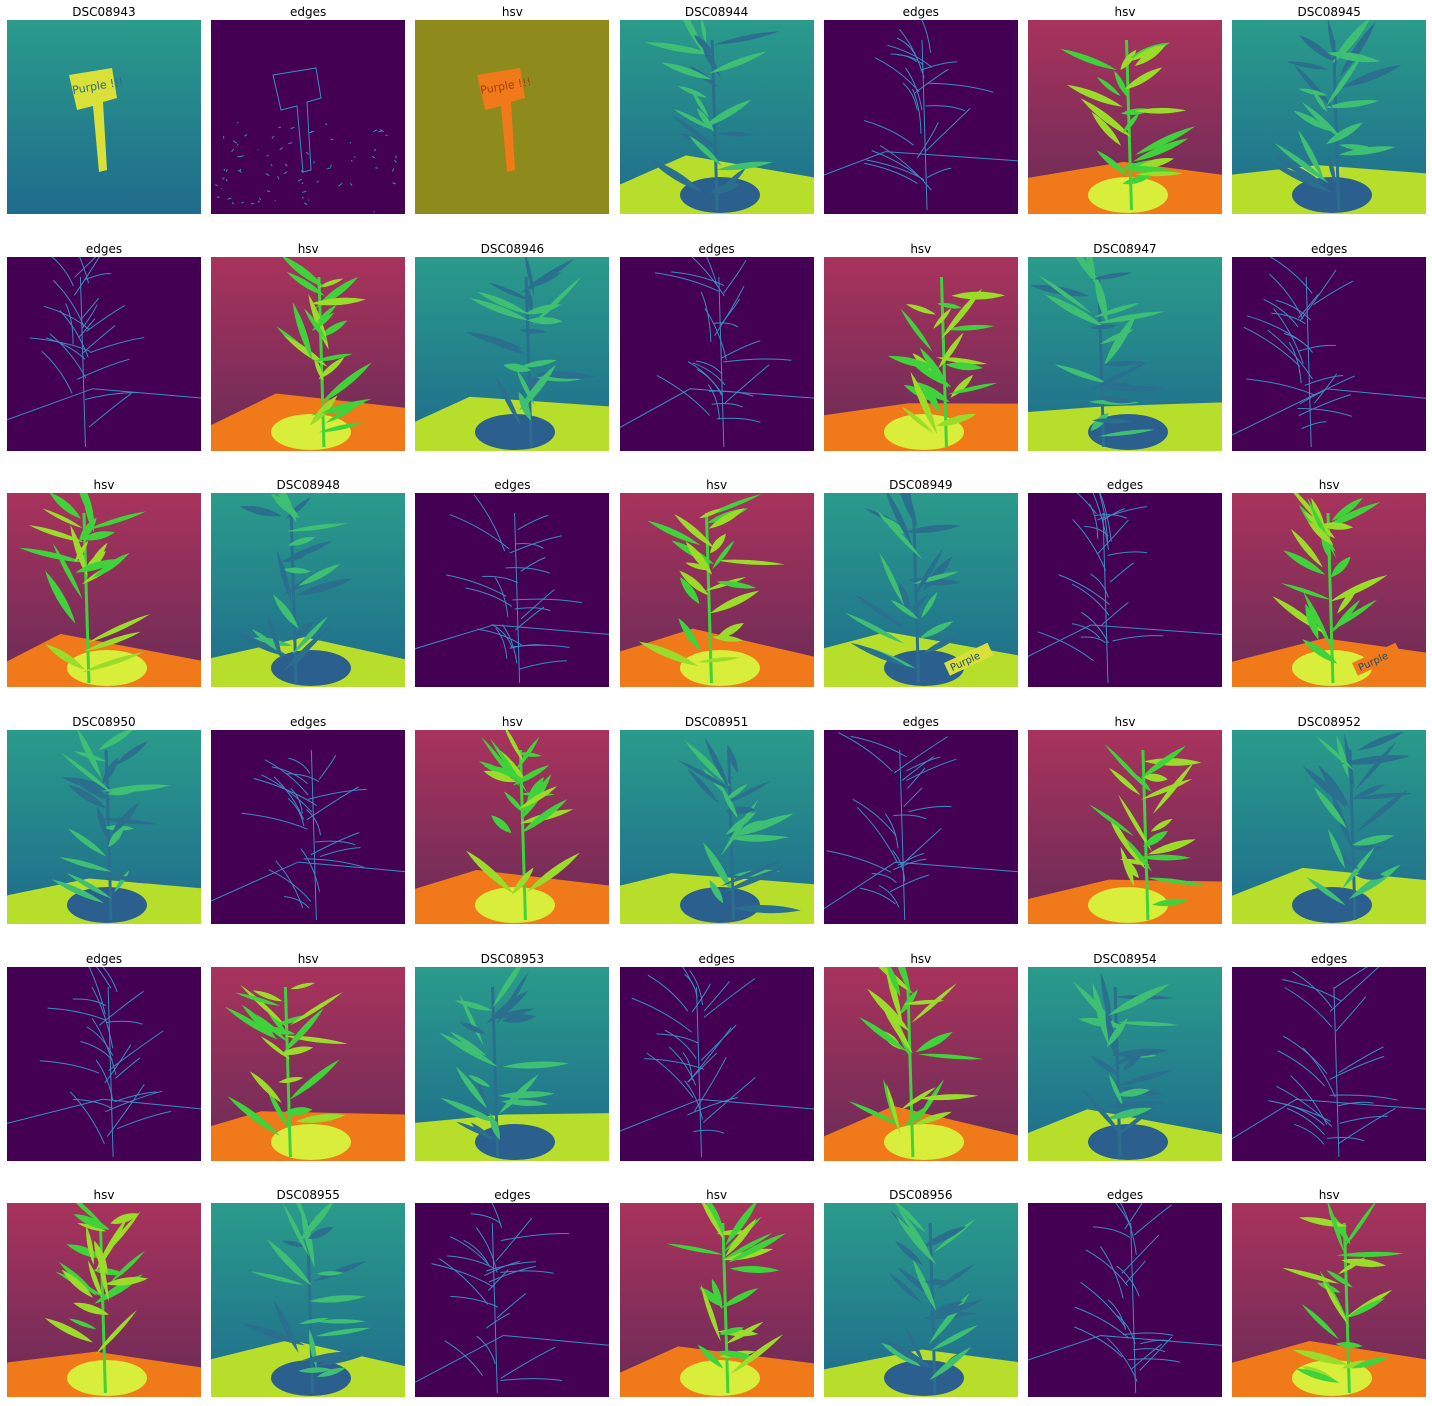 The image size is (1432, 1406). What do you see at coordinates (293, 598) in the screenshot?
I see `plant-stem` at bounding box center [293, 598].